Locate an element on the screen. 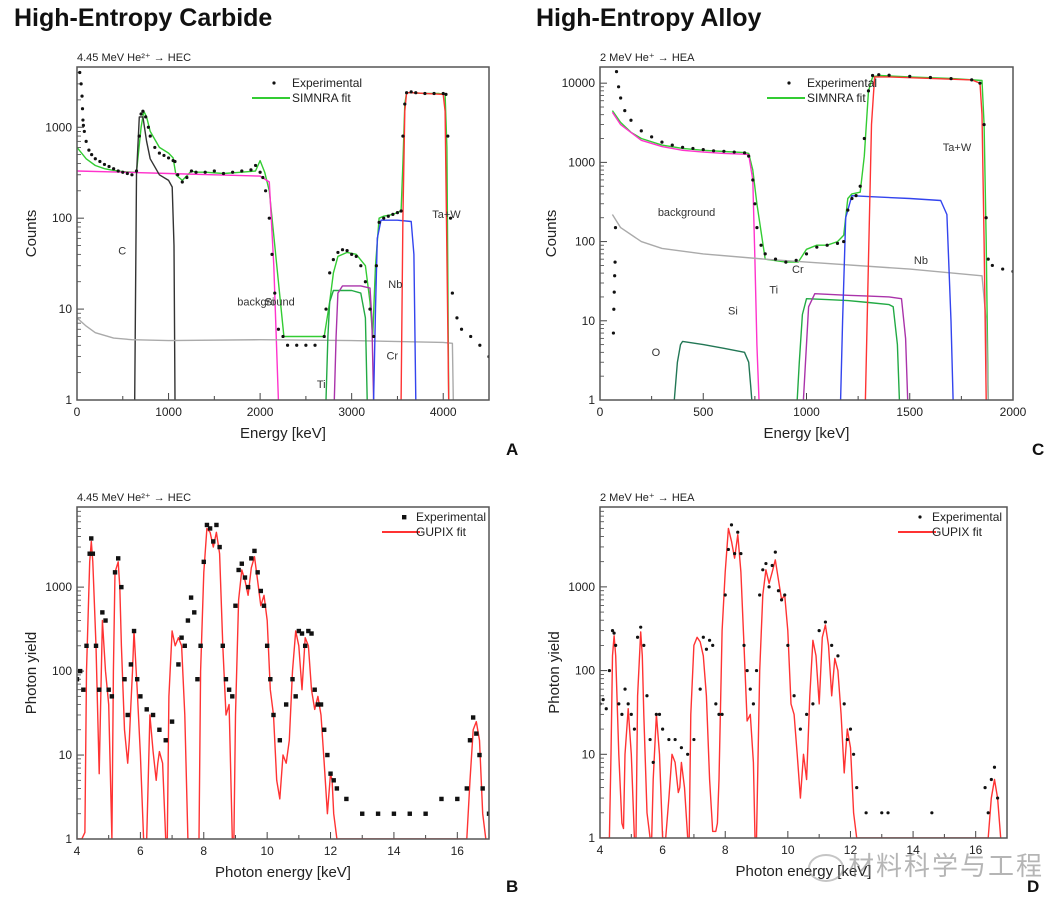 The width and height of the screenshot is (1060, 906). panel-label-c: C is located at coordinates (1038, 449).